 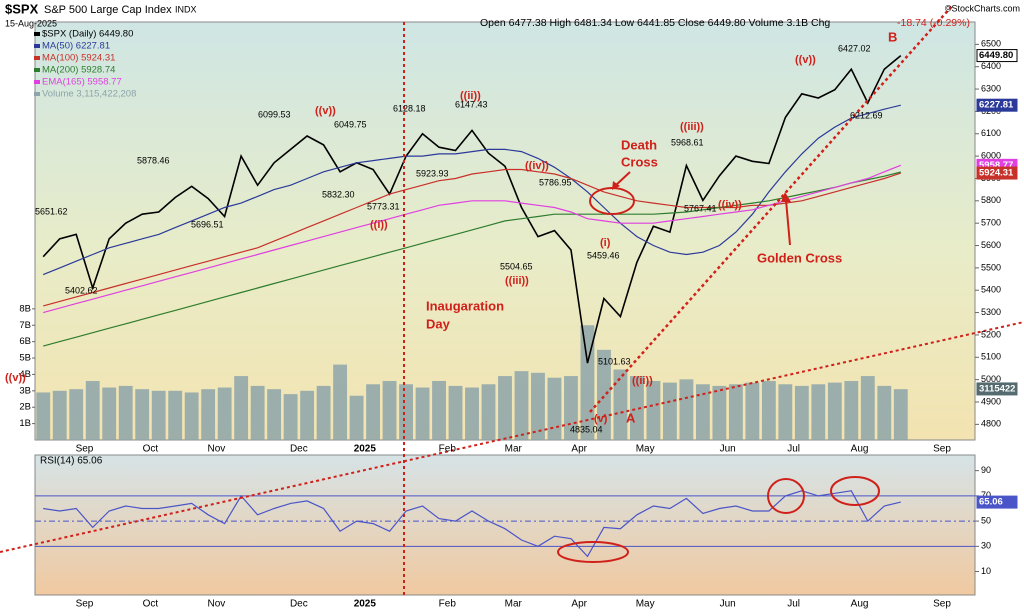 What do you see at coordinates (788, 222) in the screenshot?
I see `arrow` at bounding box center [788, 222].